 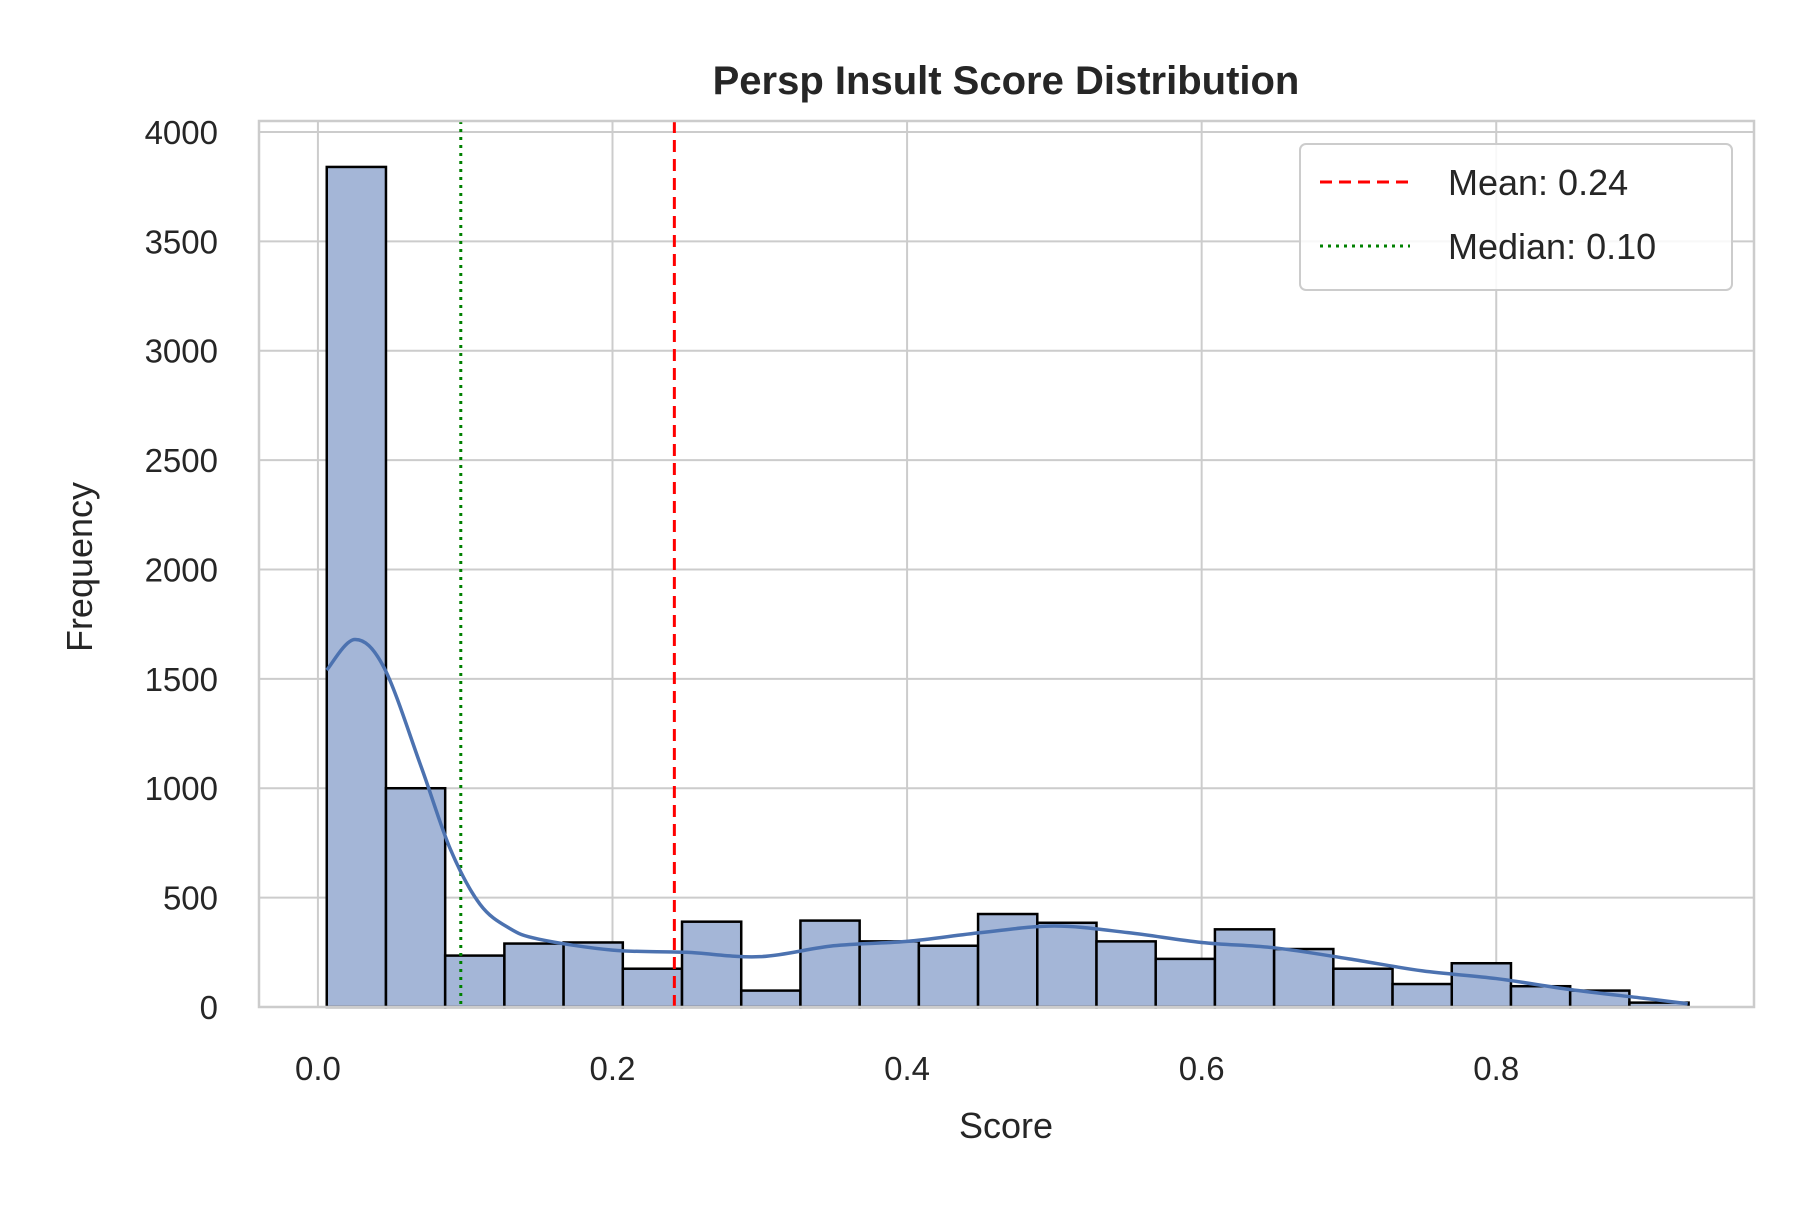 I want to click on y-tick-label: 0, so click(x=209, y=1007).